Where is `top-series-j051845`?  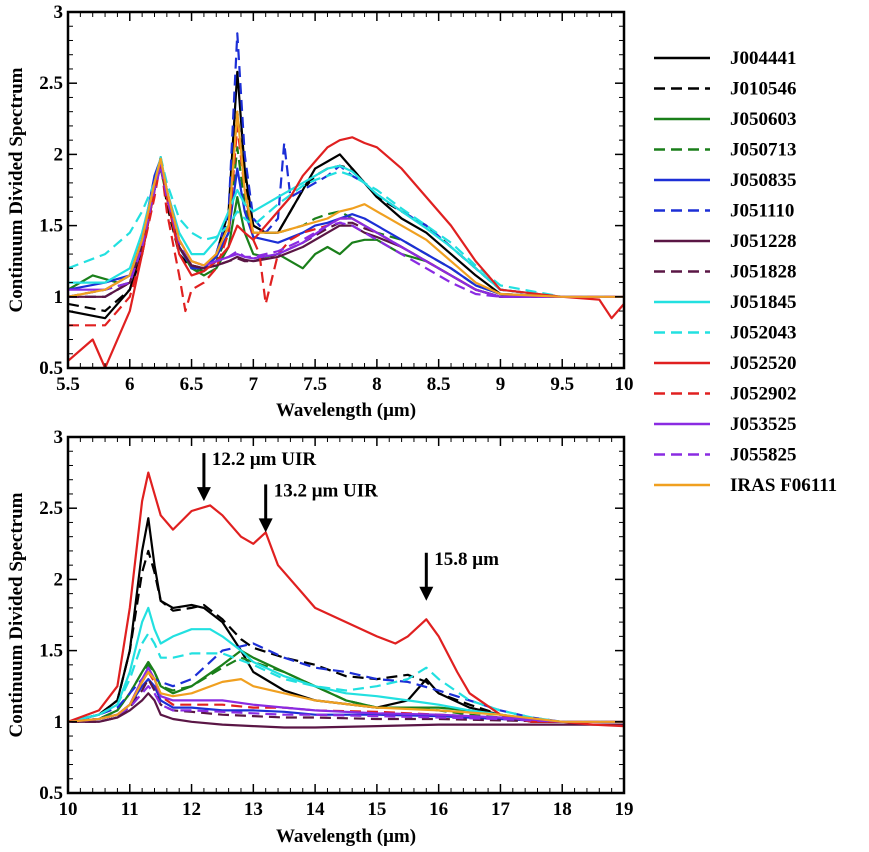 top-series-j051845 is located at coordinates (346, 227).